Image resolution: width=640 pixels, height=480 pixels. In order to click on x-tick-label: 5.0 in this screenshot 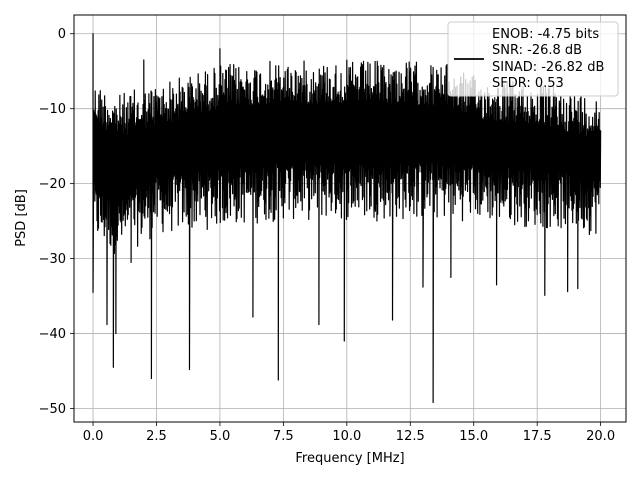, I will do `click(220, 436)`.